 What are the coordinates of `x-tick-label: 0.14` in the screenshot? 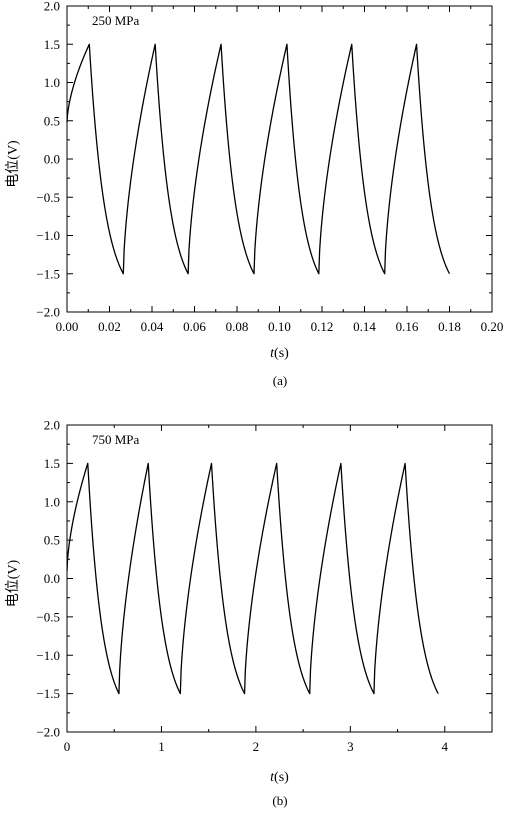 It's located at (364, 326).